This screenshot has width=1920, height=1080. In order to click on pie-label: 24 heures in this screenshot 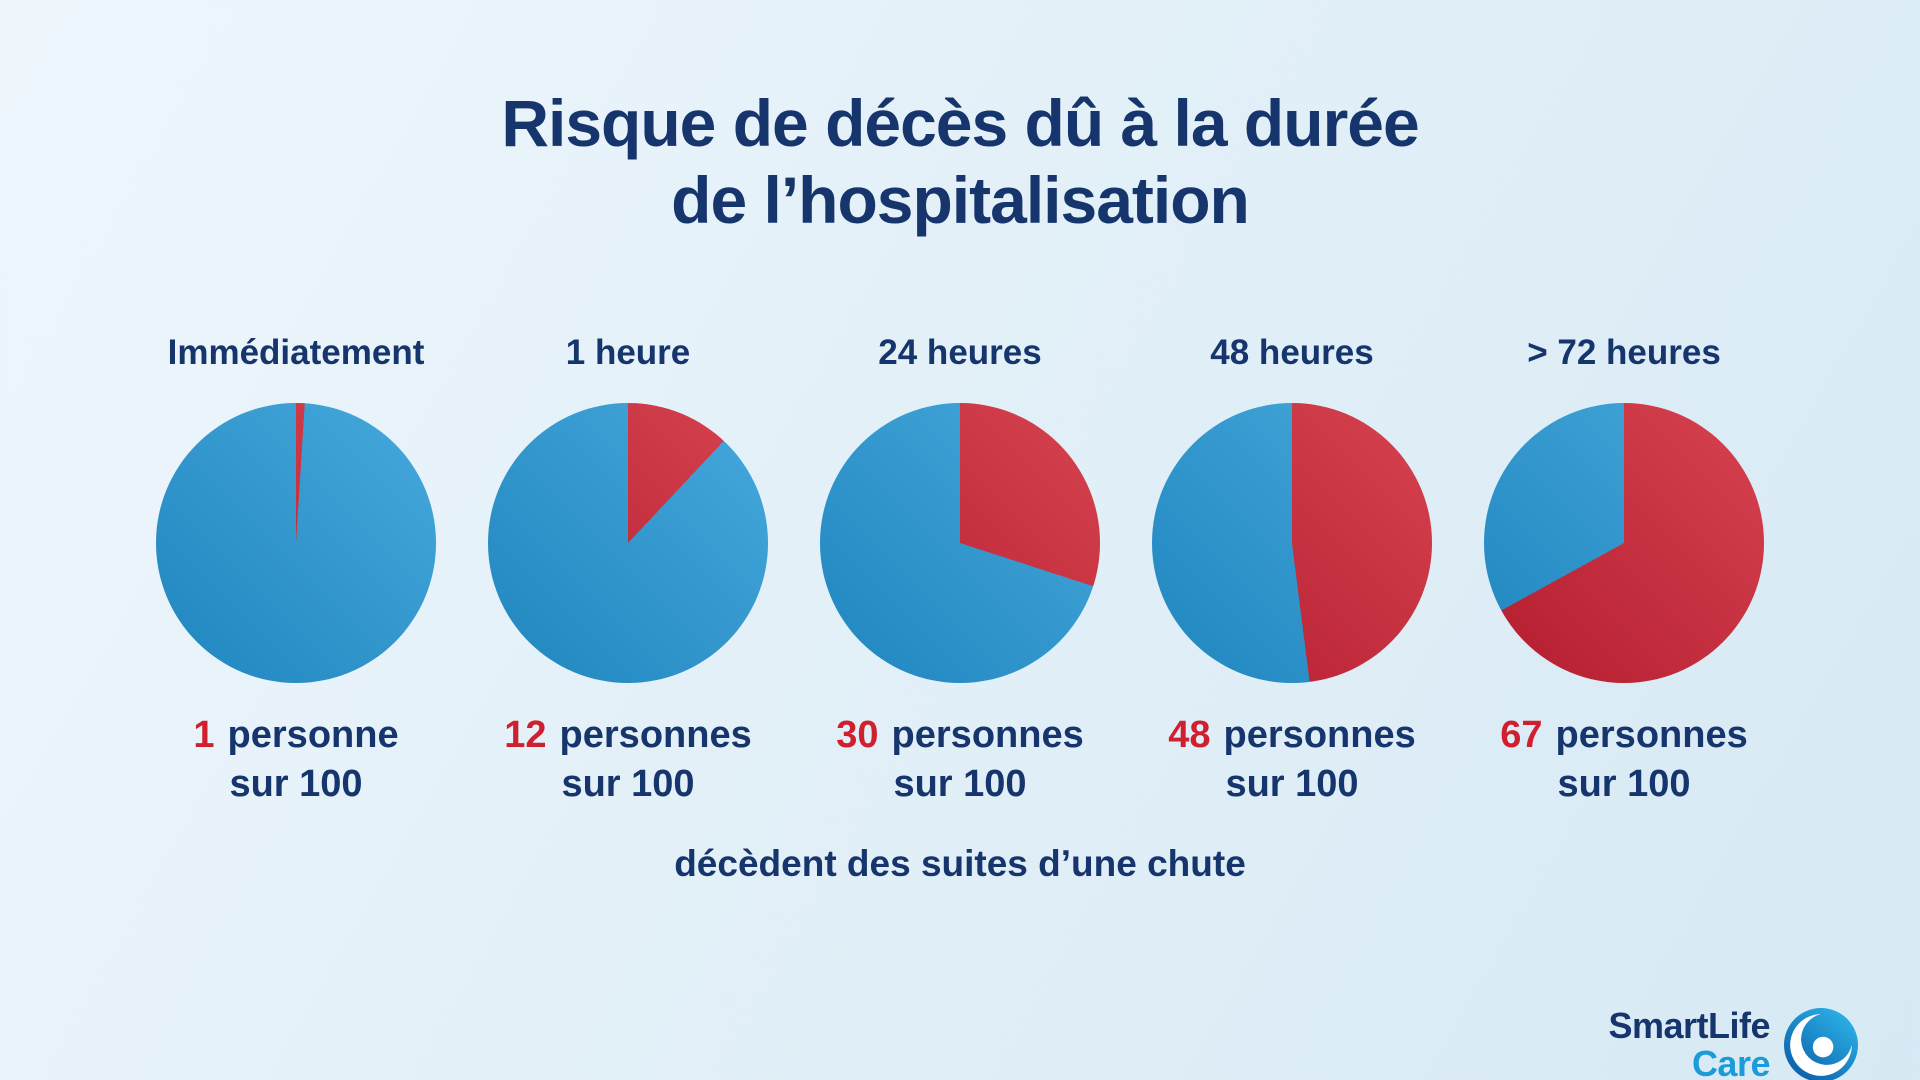, I will do `click(960, 353)`.